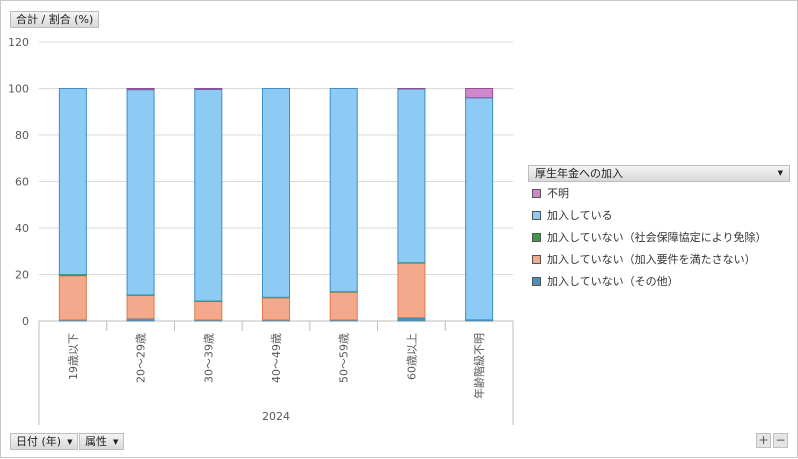  I want to click on legend-item: 加入していない（その他）, so click(659, 281).